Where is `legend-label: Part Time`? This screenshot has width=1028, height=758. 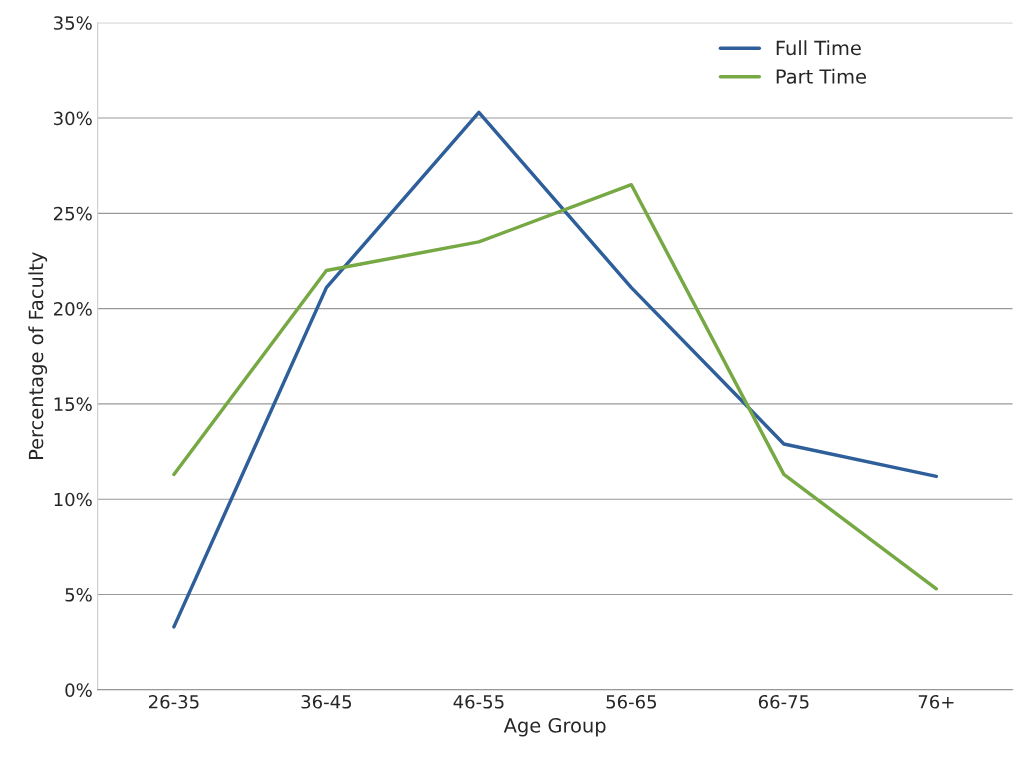
legend-label: Part Time is located at coordinates (821, 76).